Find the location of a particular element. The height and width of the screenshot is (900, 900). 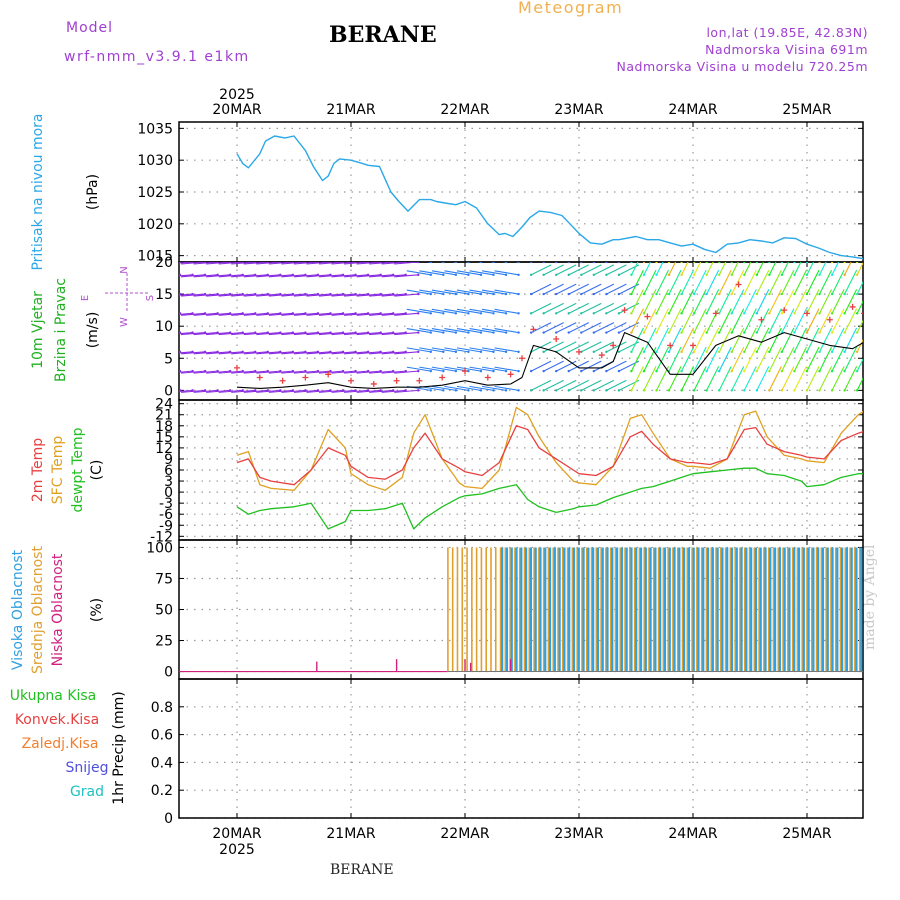

y-tick-label: 0.8 is located at coordinates (162, 708).